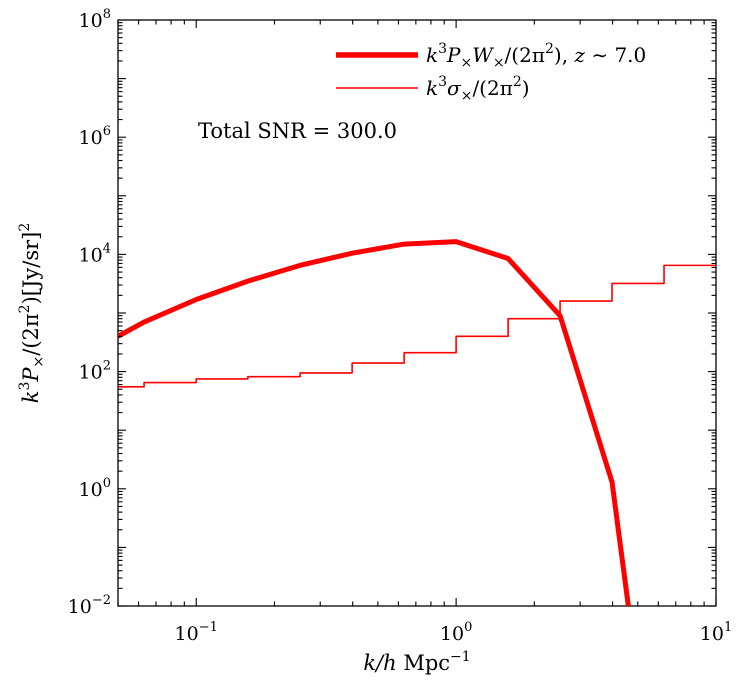 The height and width of the screenshot is (694, 748). What do you see at coordinates (297, 131) in the screenshot?
I see `annotation-snr: Total SNR = 300.0` at bounding box center [297, 131].